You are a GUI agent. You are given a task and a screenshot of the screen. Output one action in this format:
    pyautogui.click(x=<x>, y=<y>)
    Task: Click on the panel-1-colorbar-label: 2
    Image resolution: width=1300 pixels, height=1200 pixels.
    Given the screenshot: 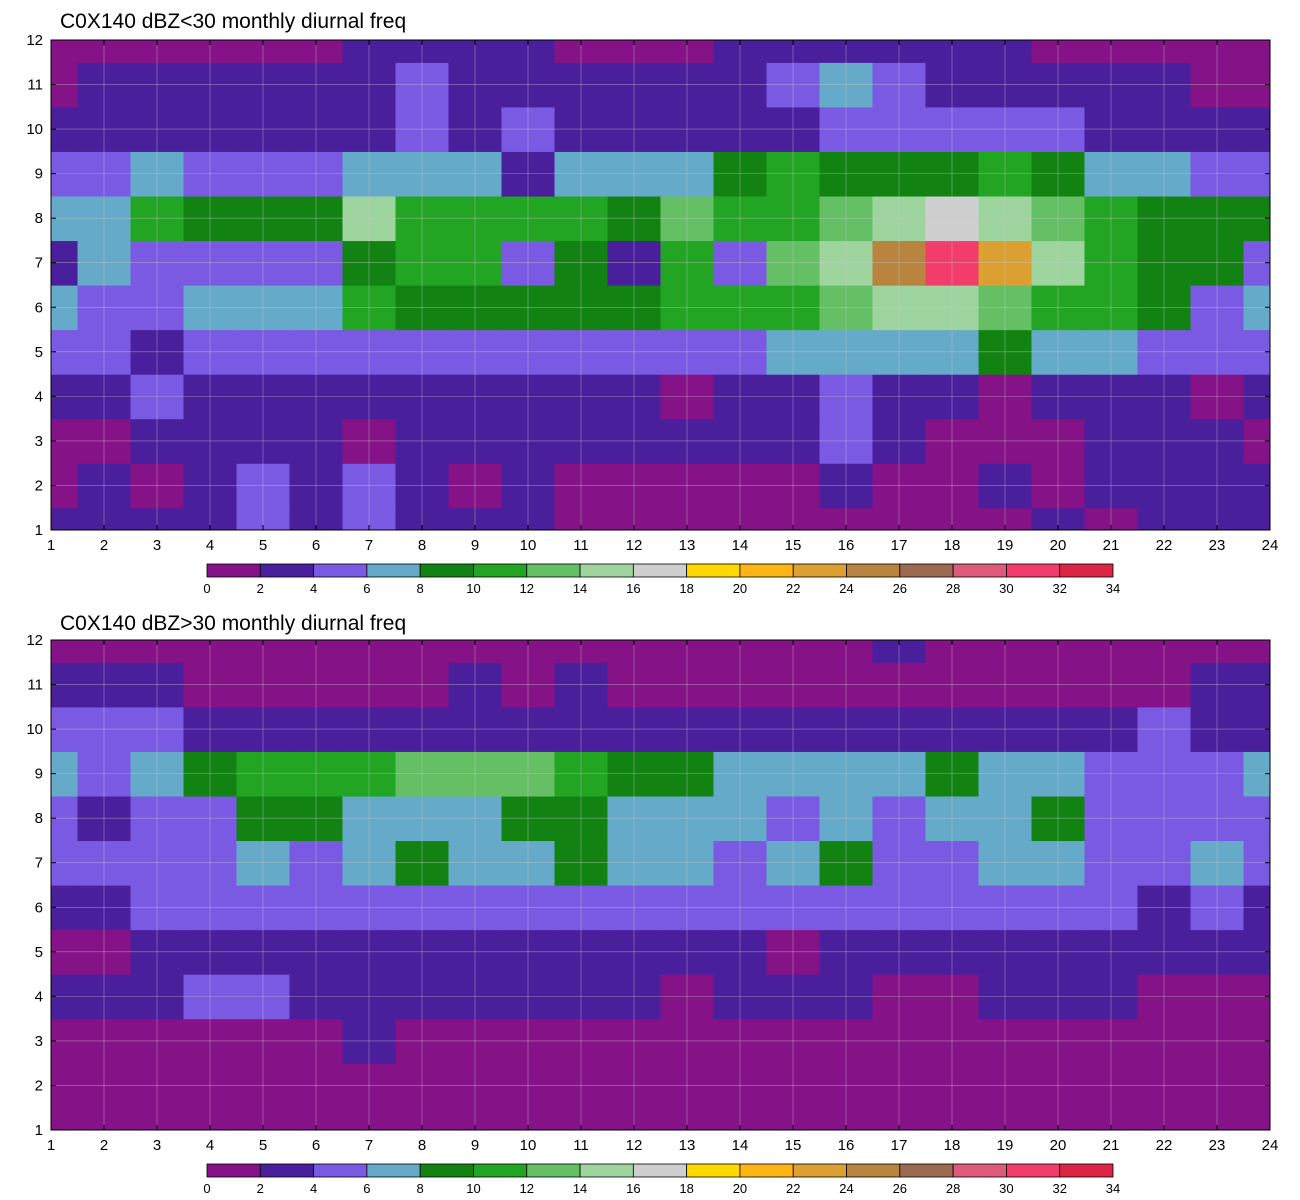 What is the action you would take?
    pyautogui.click(x=260, y=588)
    